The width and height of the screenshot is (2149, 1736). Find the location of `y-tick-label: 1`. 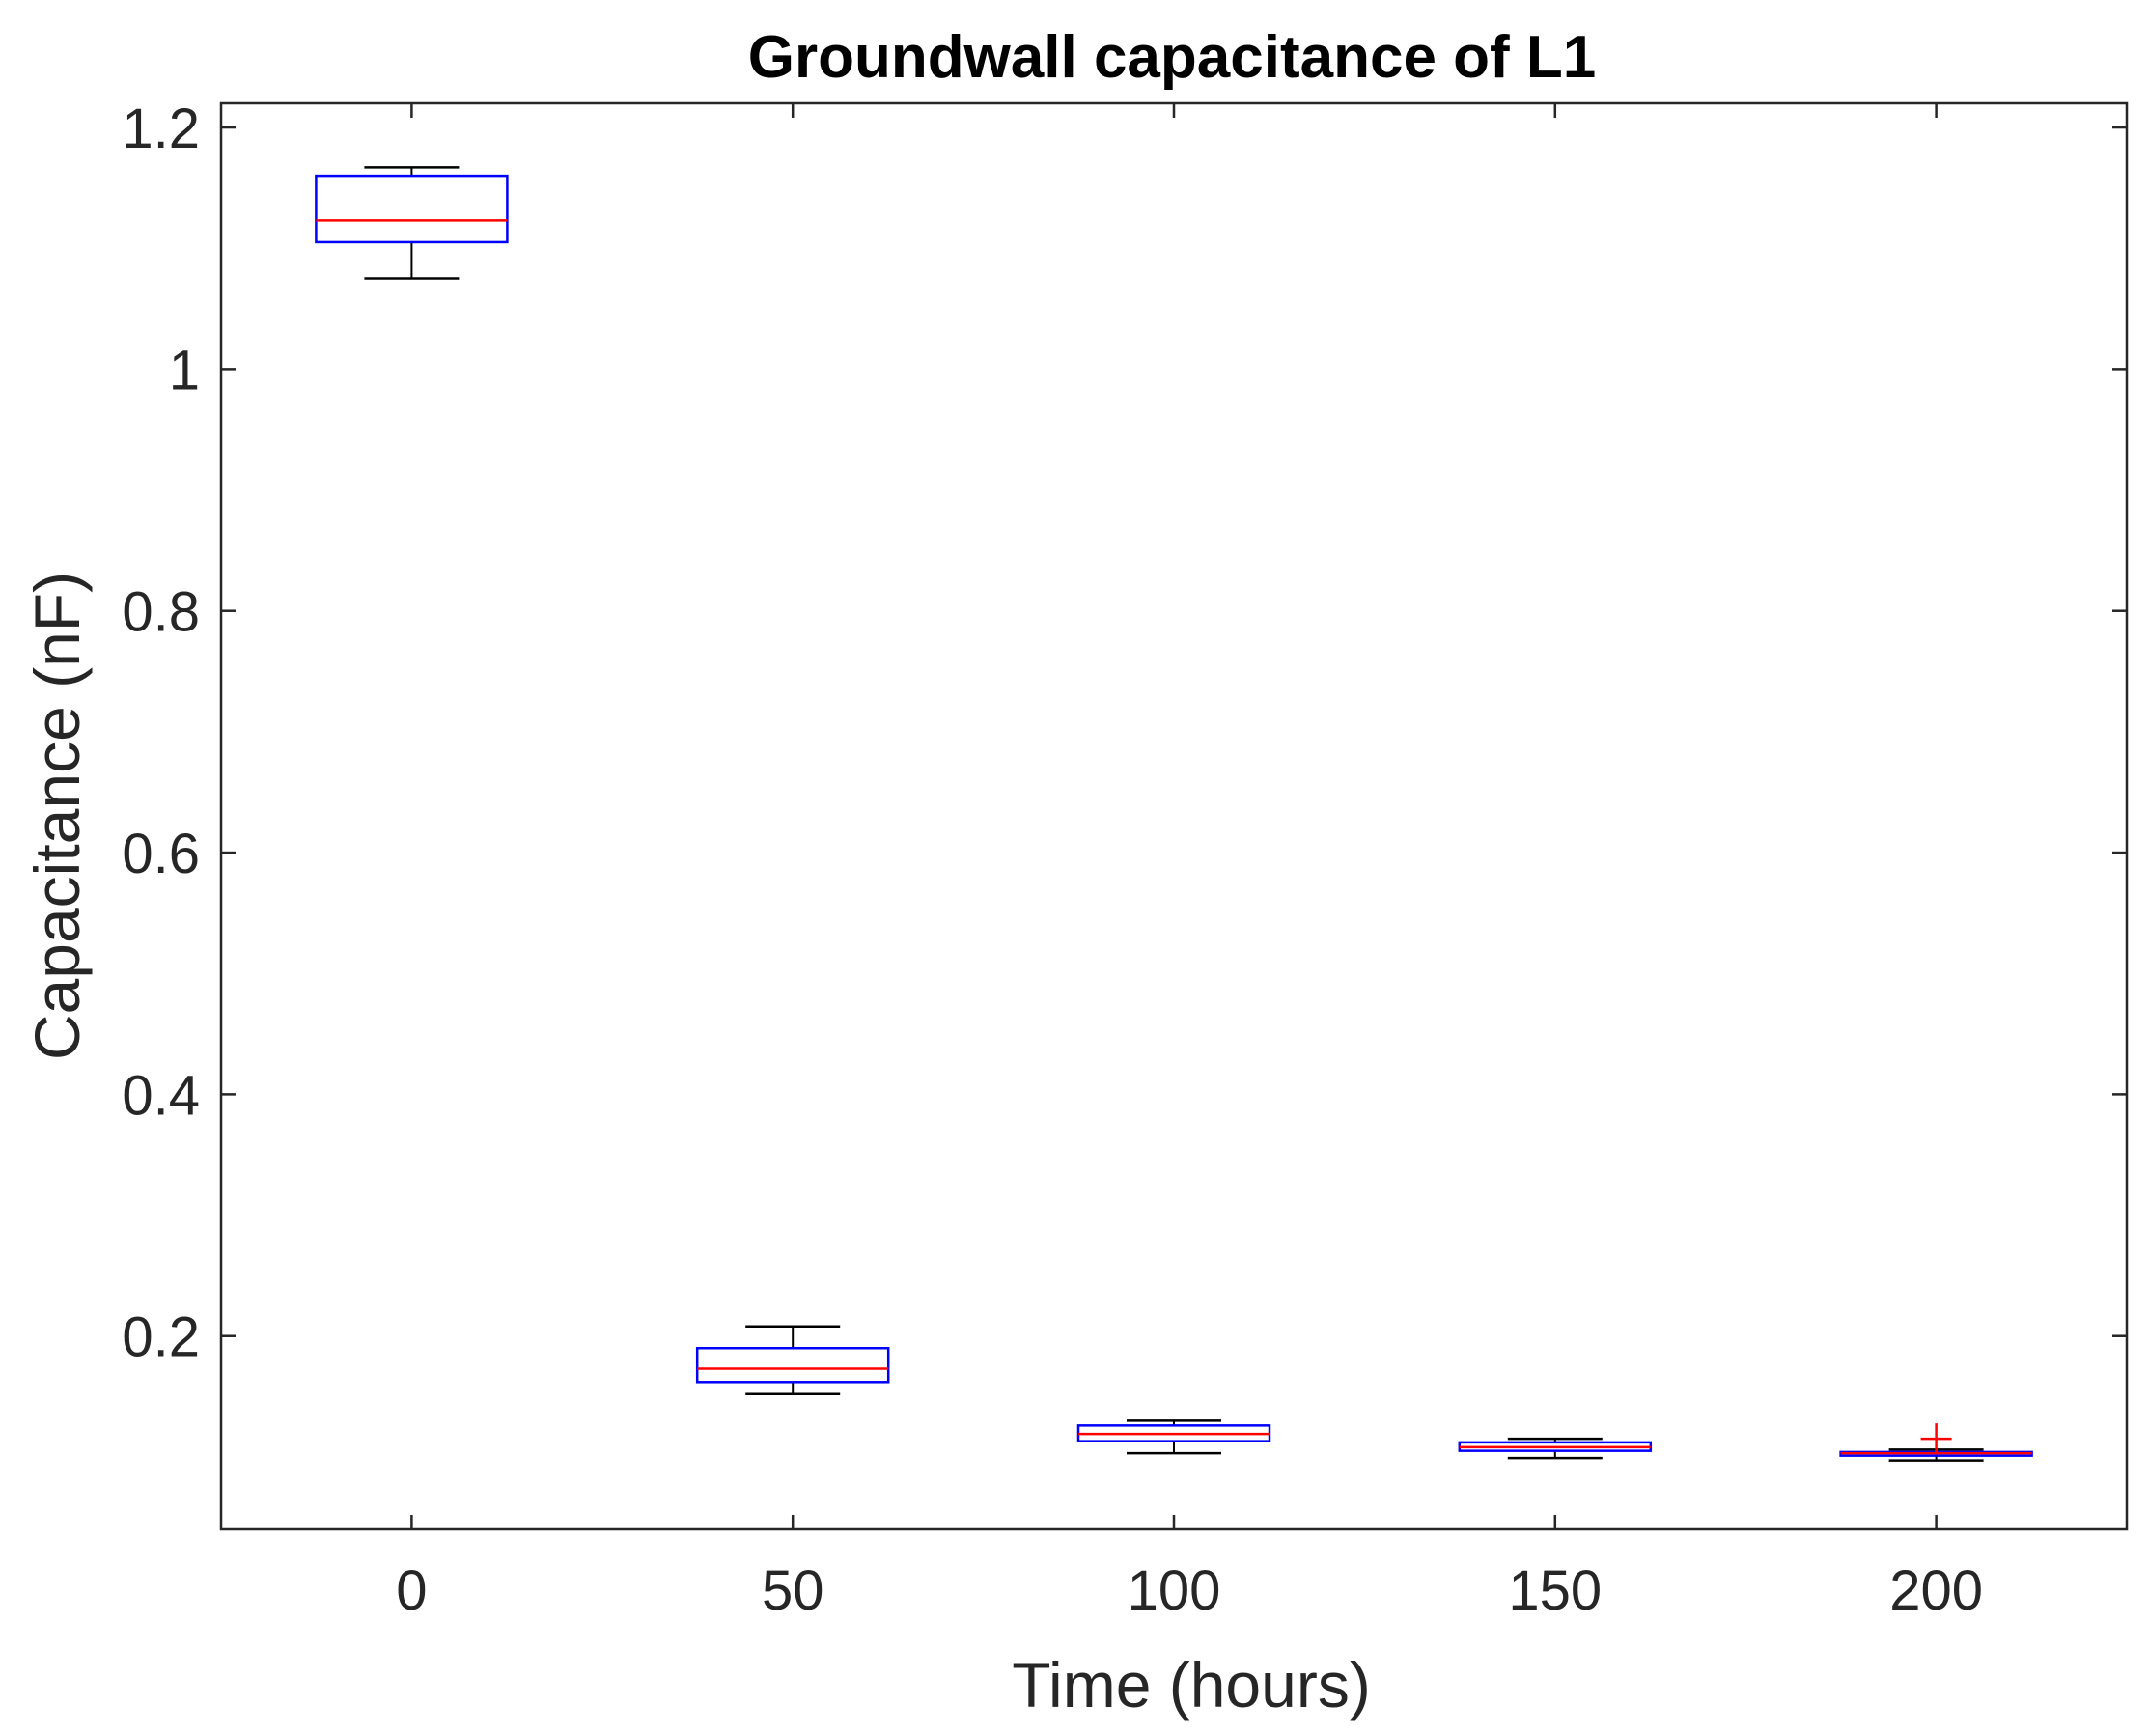

y-tick-label: 1 is located at coordinates (184, 371).